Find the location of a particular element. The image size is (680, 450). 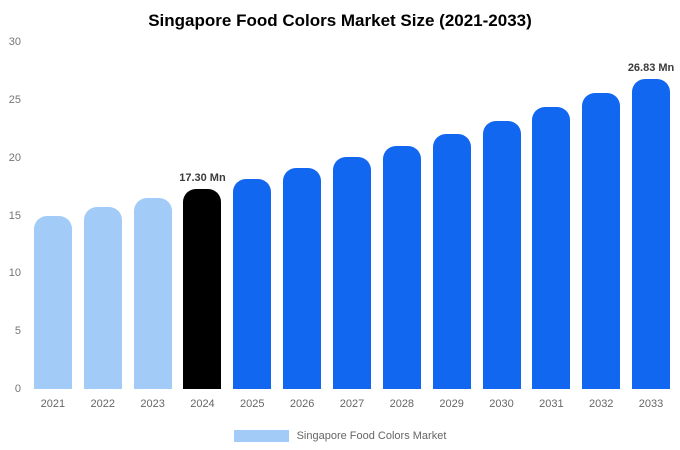

bar-column: 2031 is located at coordinates (551, 227).